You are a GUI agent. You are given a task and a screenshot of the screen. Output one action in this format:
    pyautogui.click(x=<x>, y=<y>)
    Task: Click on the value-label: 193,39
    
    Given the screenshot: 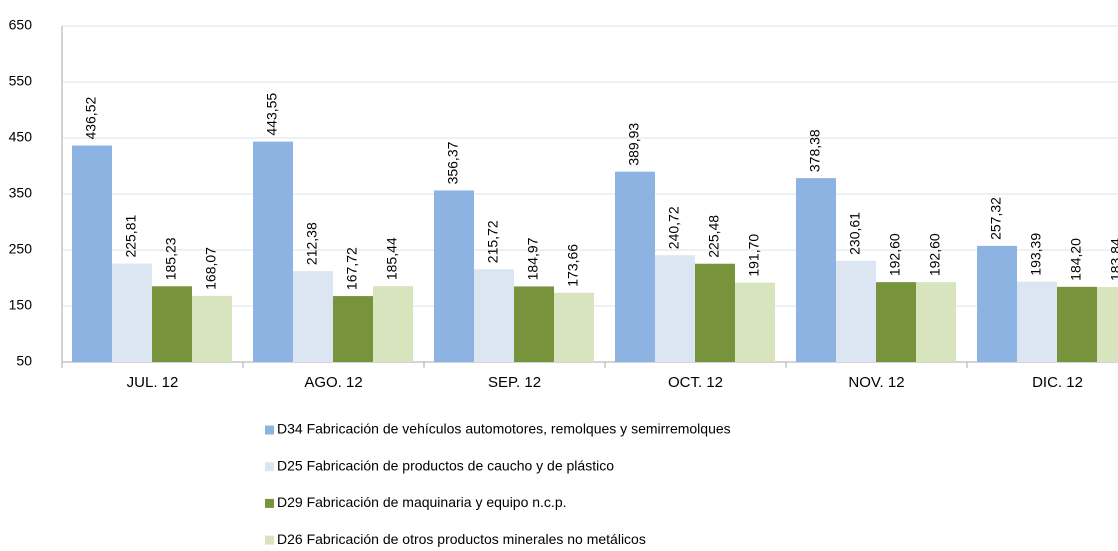 What is the action you would take?
    pyautogui.click(x=1036, y=254)
    